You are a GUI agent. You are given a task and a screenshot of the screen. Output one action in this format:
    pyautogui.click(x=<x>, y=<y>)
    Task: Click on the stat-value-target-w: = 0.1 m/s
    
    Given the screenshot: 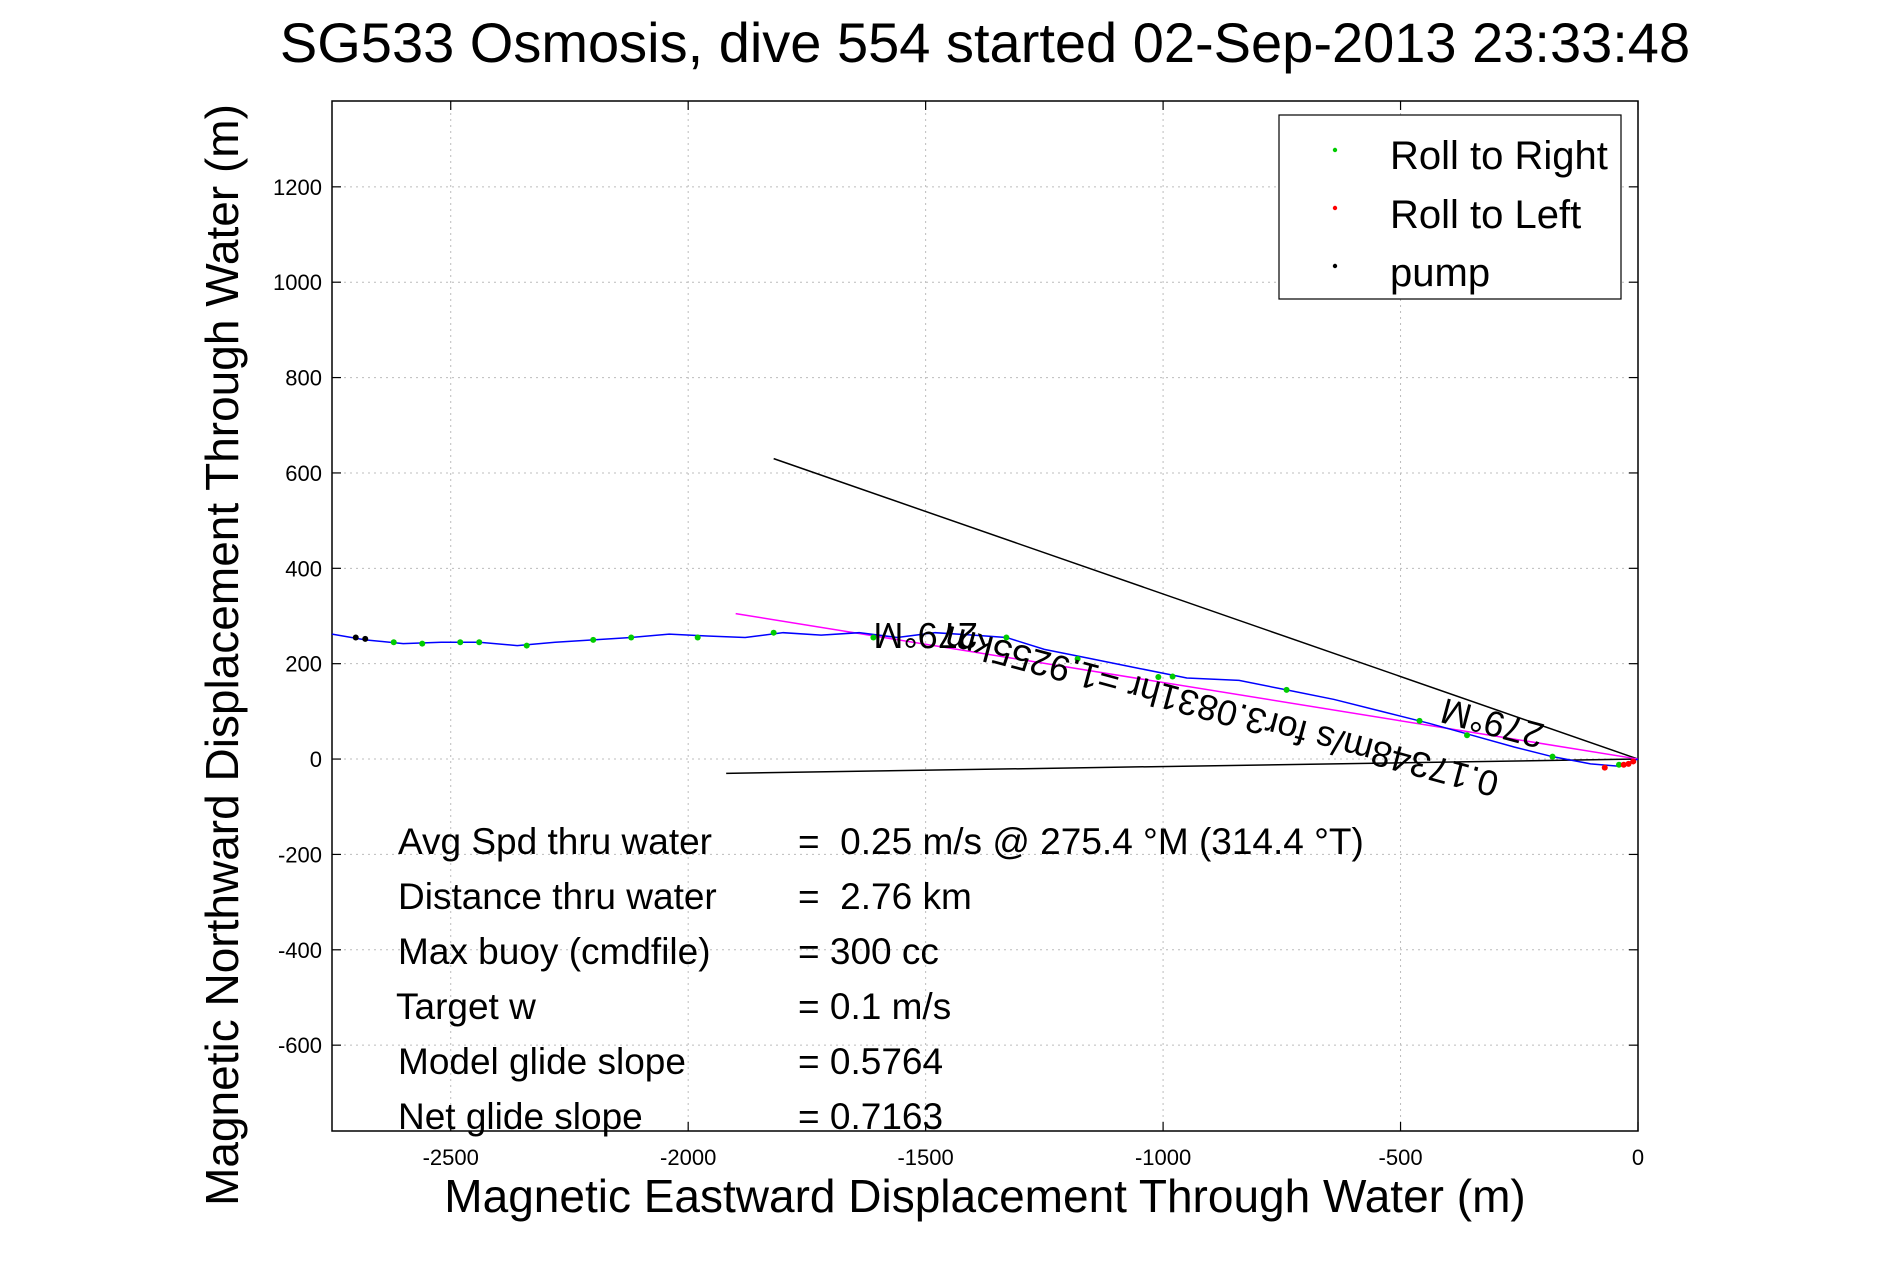 What is the action you would take?
    pyautogui.click(x=874, y=1006)
    